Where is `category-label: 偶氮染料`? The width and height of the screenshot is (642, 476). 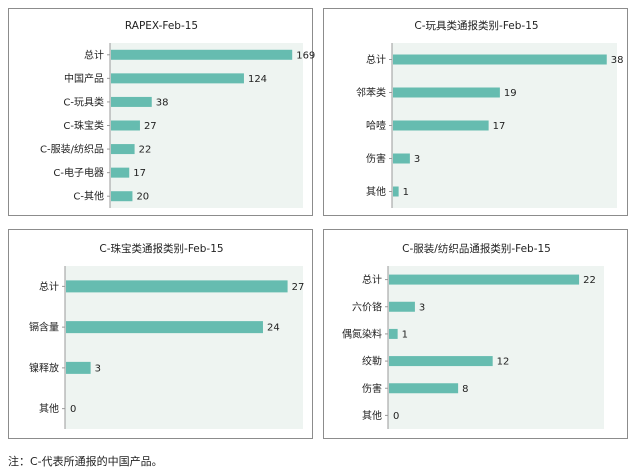
category-label: 偶氮染料 is located at coordinates (362, 333).